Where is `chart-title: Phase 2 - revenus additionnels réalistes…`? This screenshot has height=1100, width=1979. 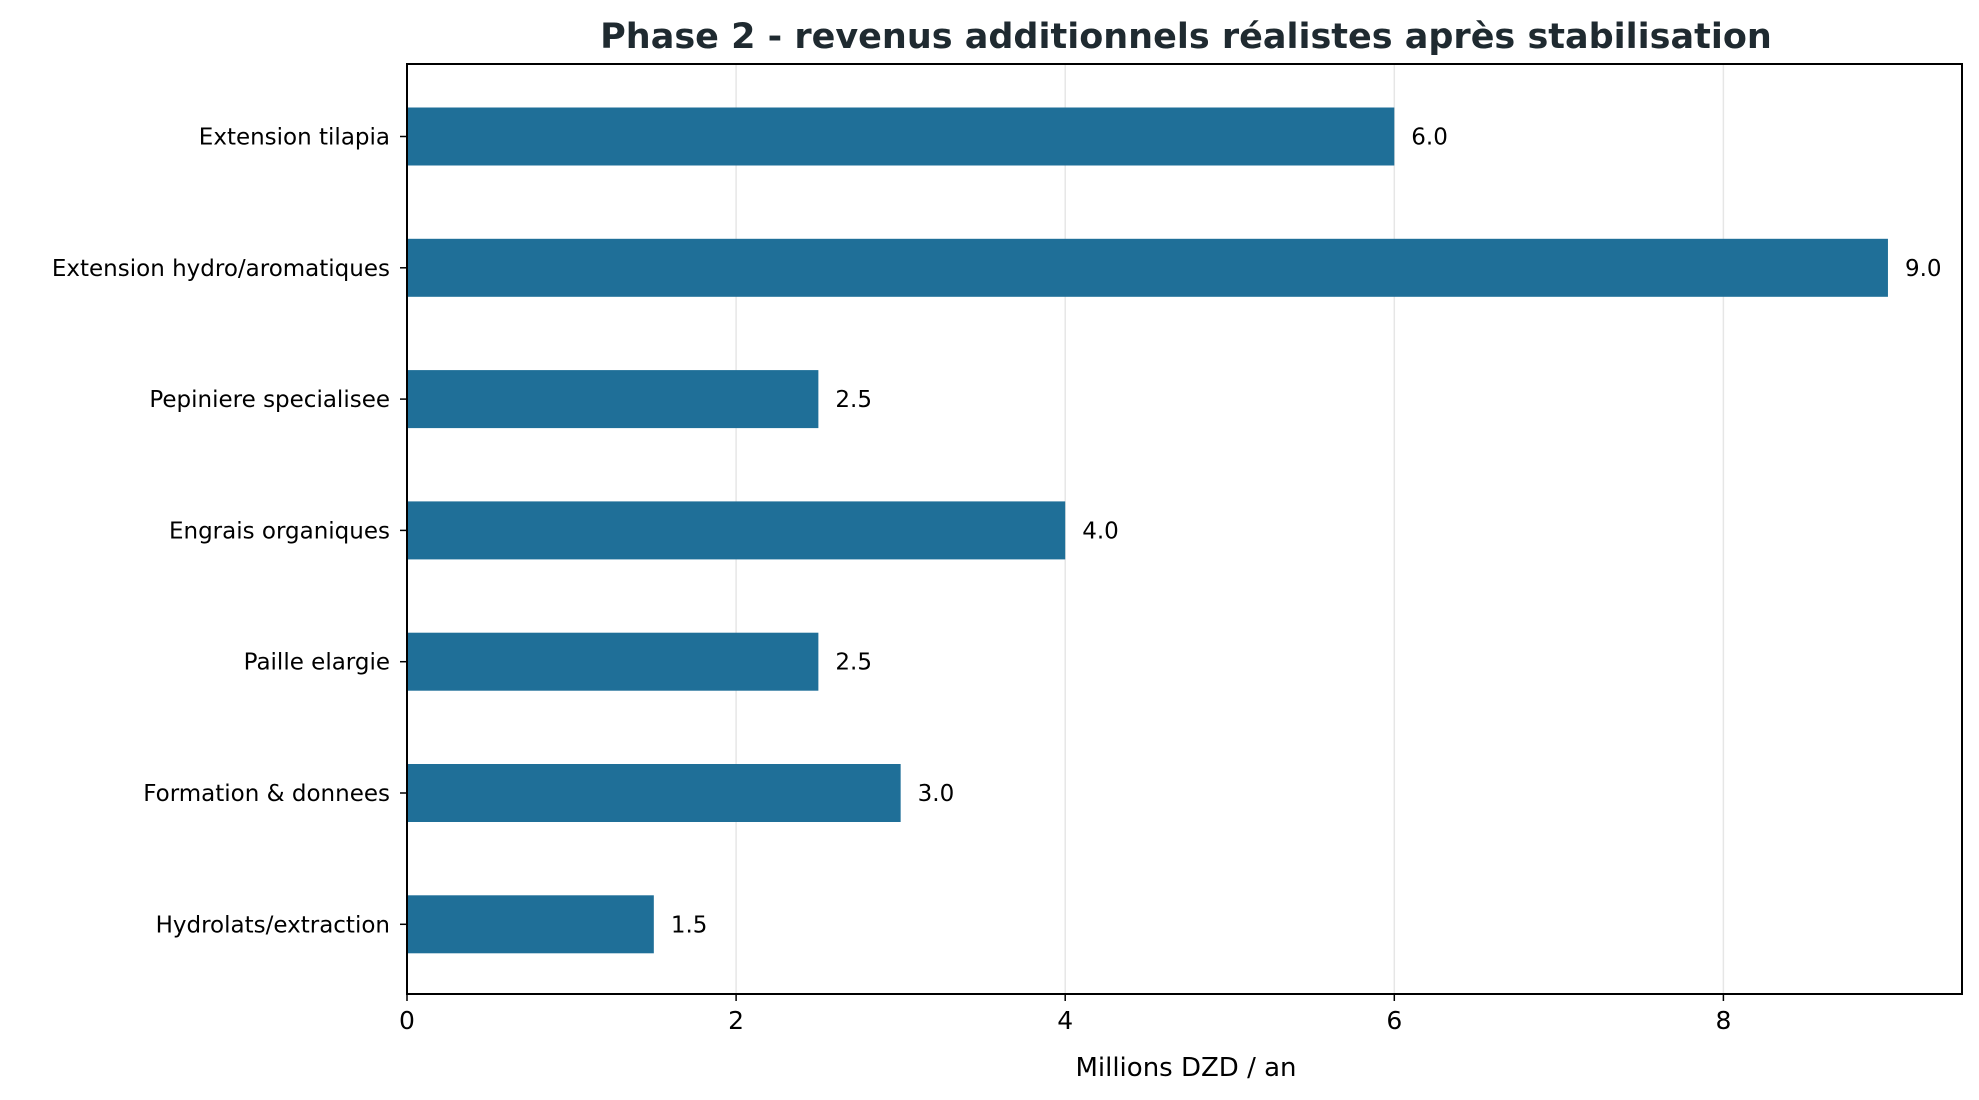
chart-title: Phase 2 - revenus additionnels réalistes… is located at coordinates (1186, 37).